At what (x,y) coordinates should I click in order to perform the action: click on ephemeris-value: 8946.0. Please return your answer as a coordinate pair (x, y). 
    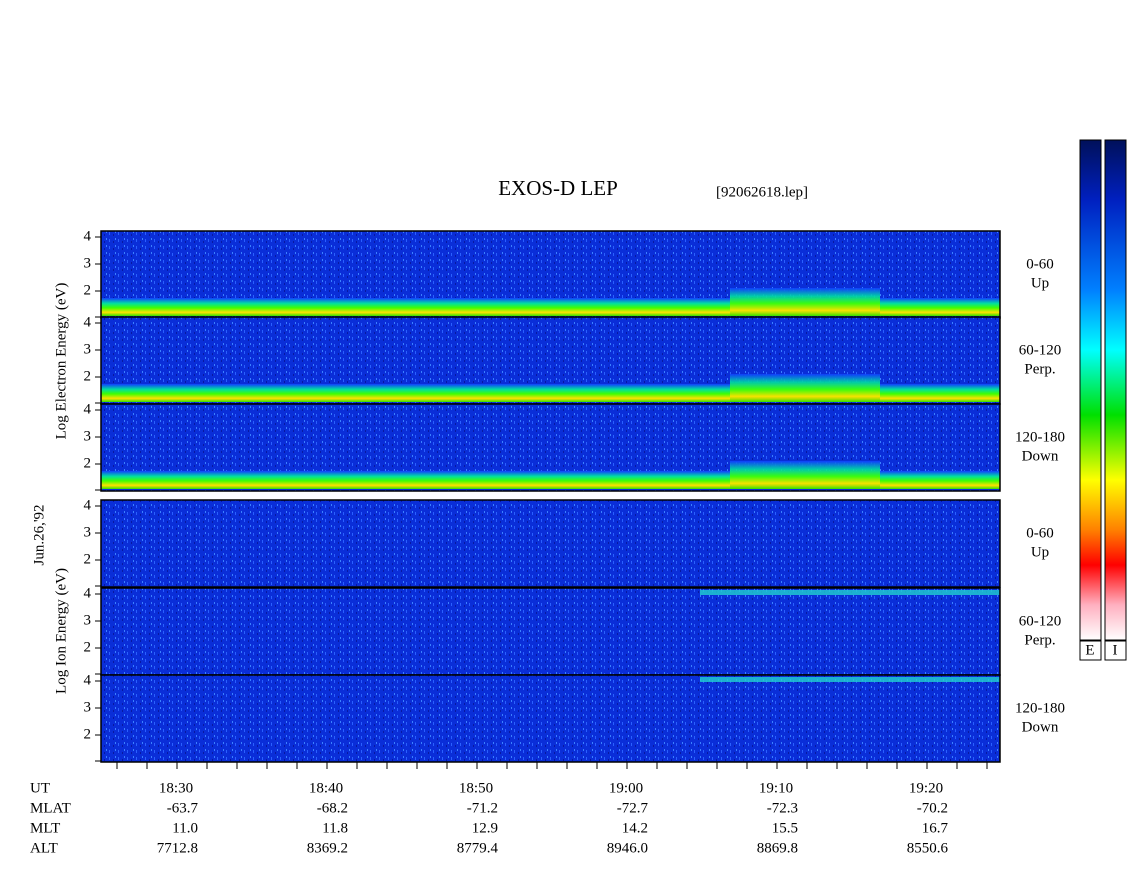
    Looking at the image, I should click on (627, 848).